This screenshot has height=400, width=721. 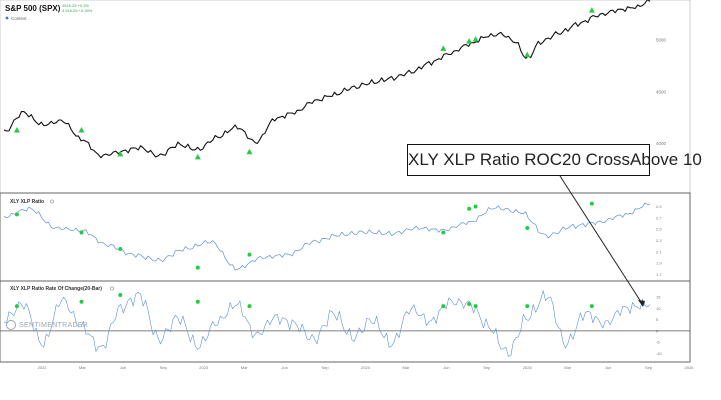 I want to click on watermark: SENTIMENTRADER, so click(x=47, y=325).